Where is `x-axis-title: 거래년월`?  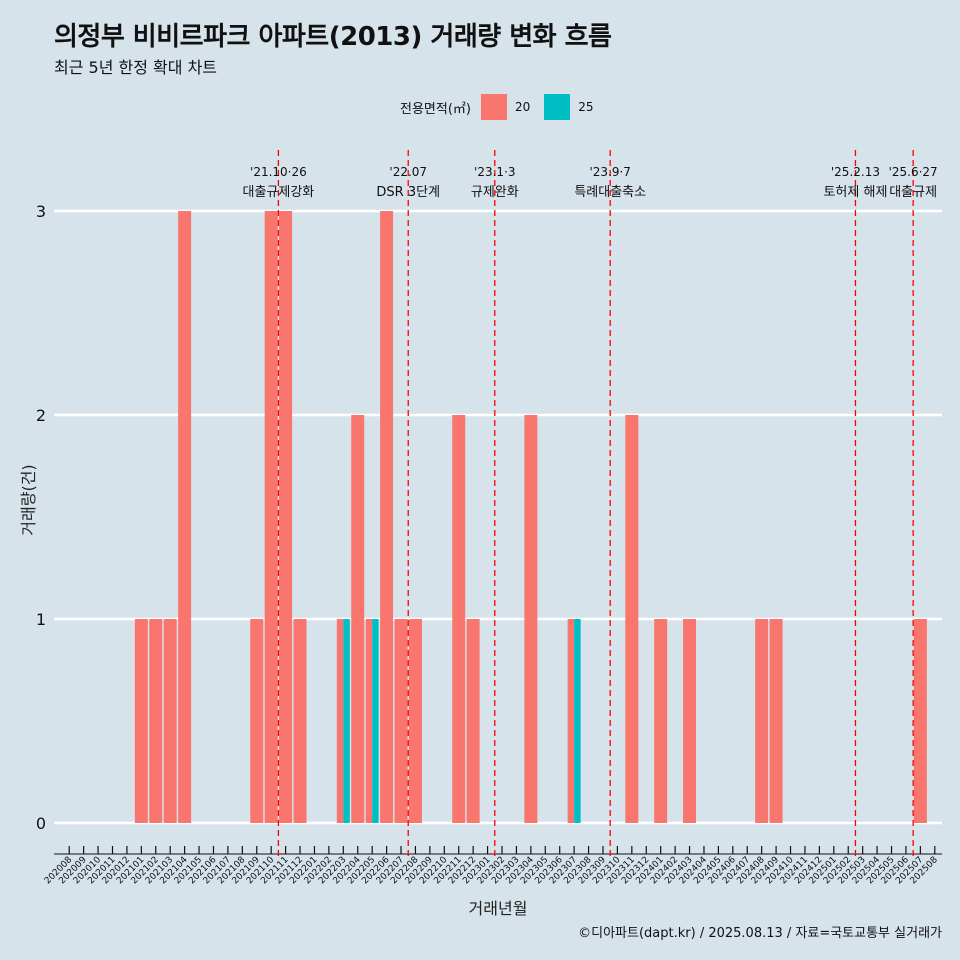 x-axis-title: 거래년월 is located at coordinates (498, 908).